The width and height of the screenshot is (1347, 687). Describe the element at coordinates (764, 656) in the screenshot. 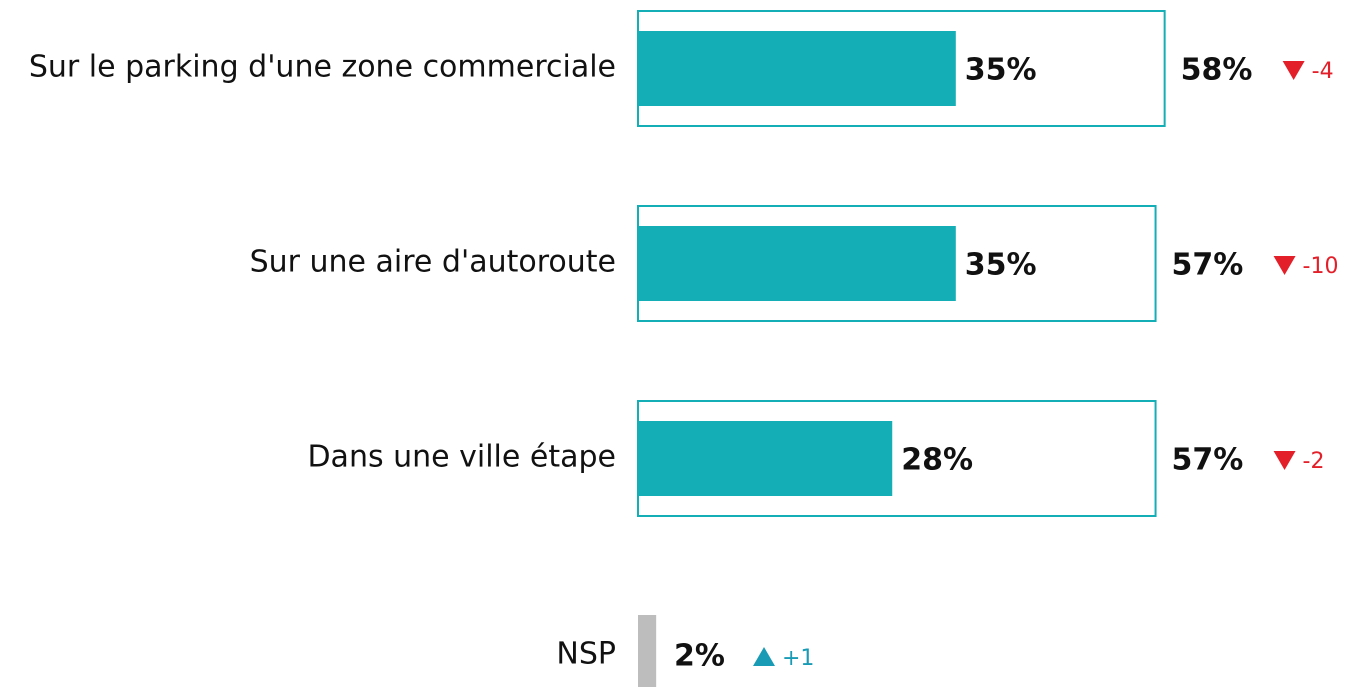

I see `up-arrow` at that location.